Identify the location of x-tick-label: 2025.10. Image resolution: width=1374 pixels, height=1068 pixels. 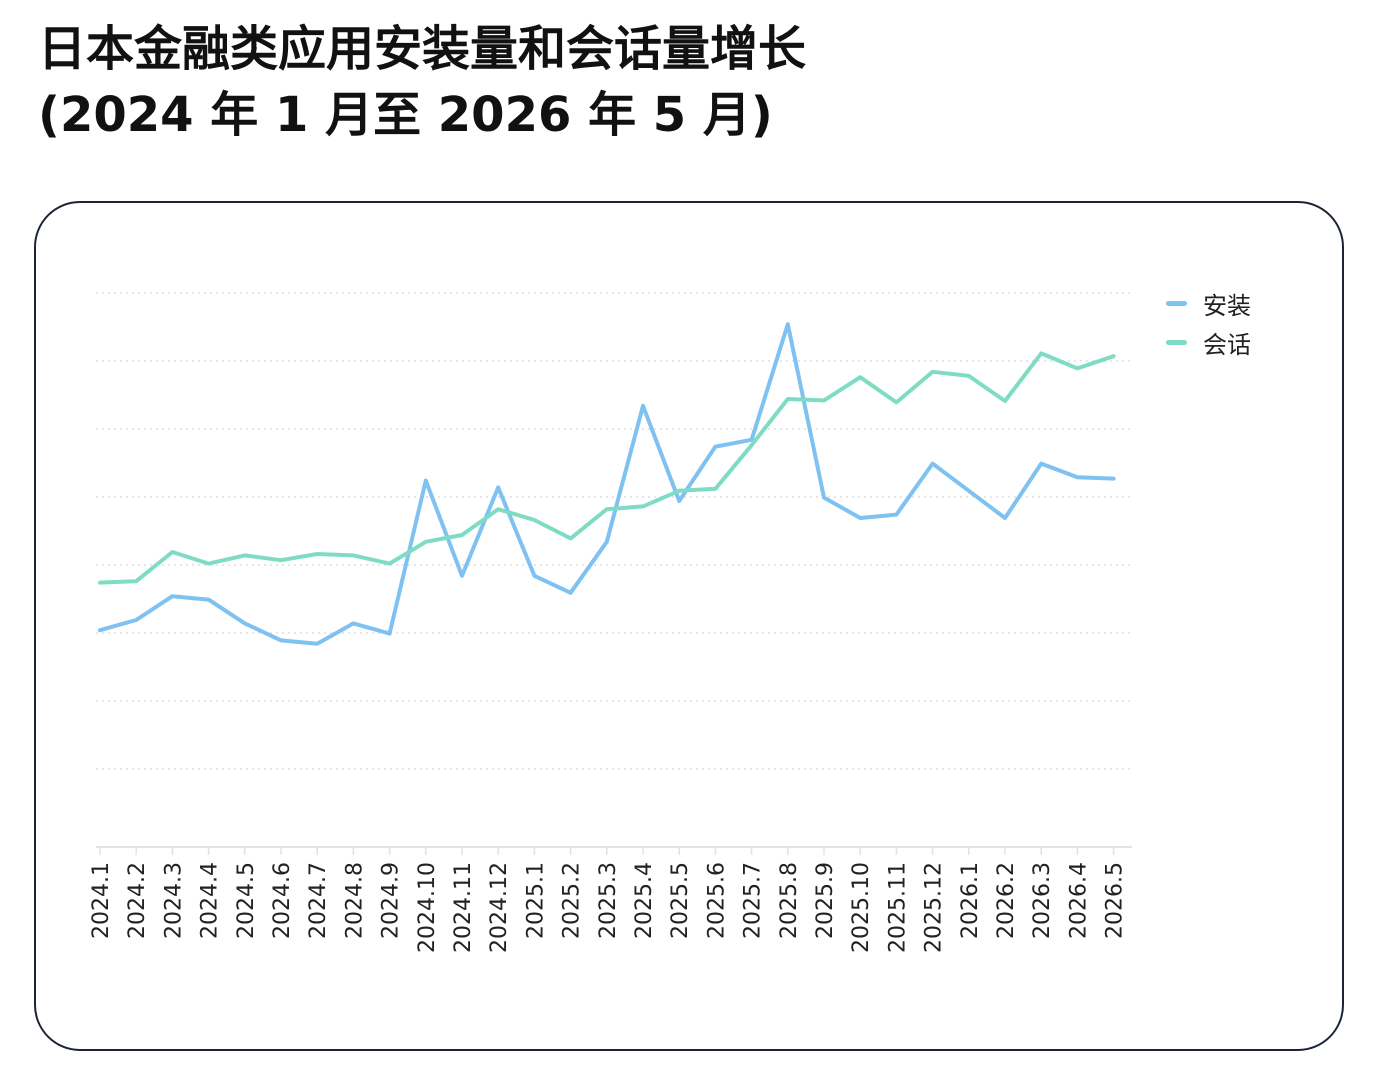
(861, 907).